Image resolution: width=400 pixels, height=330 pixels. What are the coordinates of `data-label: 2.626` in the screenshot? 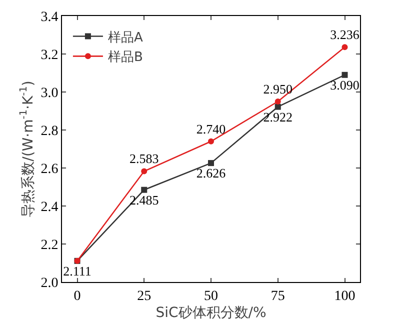 It's located at (211, 173).